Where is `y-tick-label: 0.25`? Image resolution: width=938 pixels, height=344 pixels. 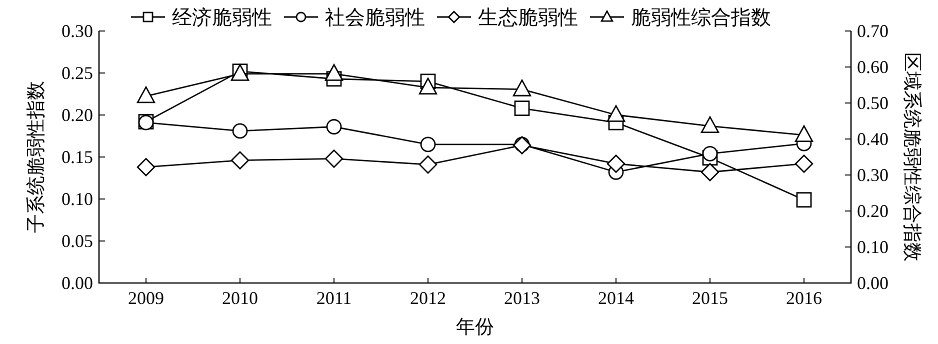 y-tick-label: 0.25 is located at coordinates (77, 73).